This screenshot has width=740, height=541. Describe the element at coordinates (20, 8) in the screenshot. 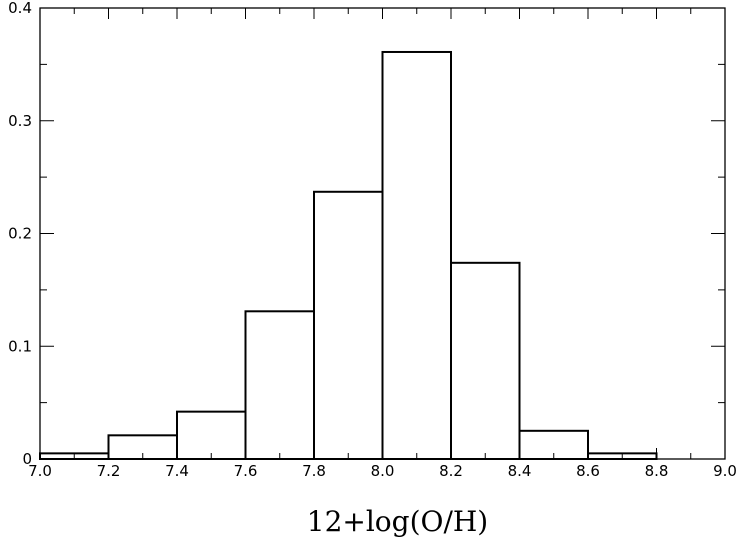

I see `y-tick-label: 0.4` at that location.